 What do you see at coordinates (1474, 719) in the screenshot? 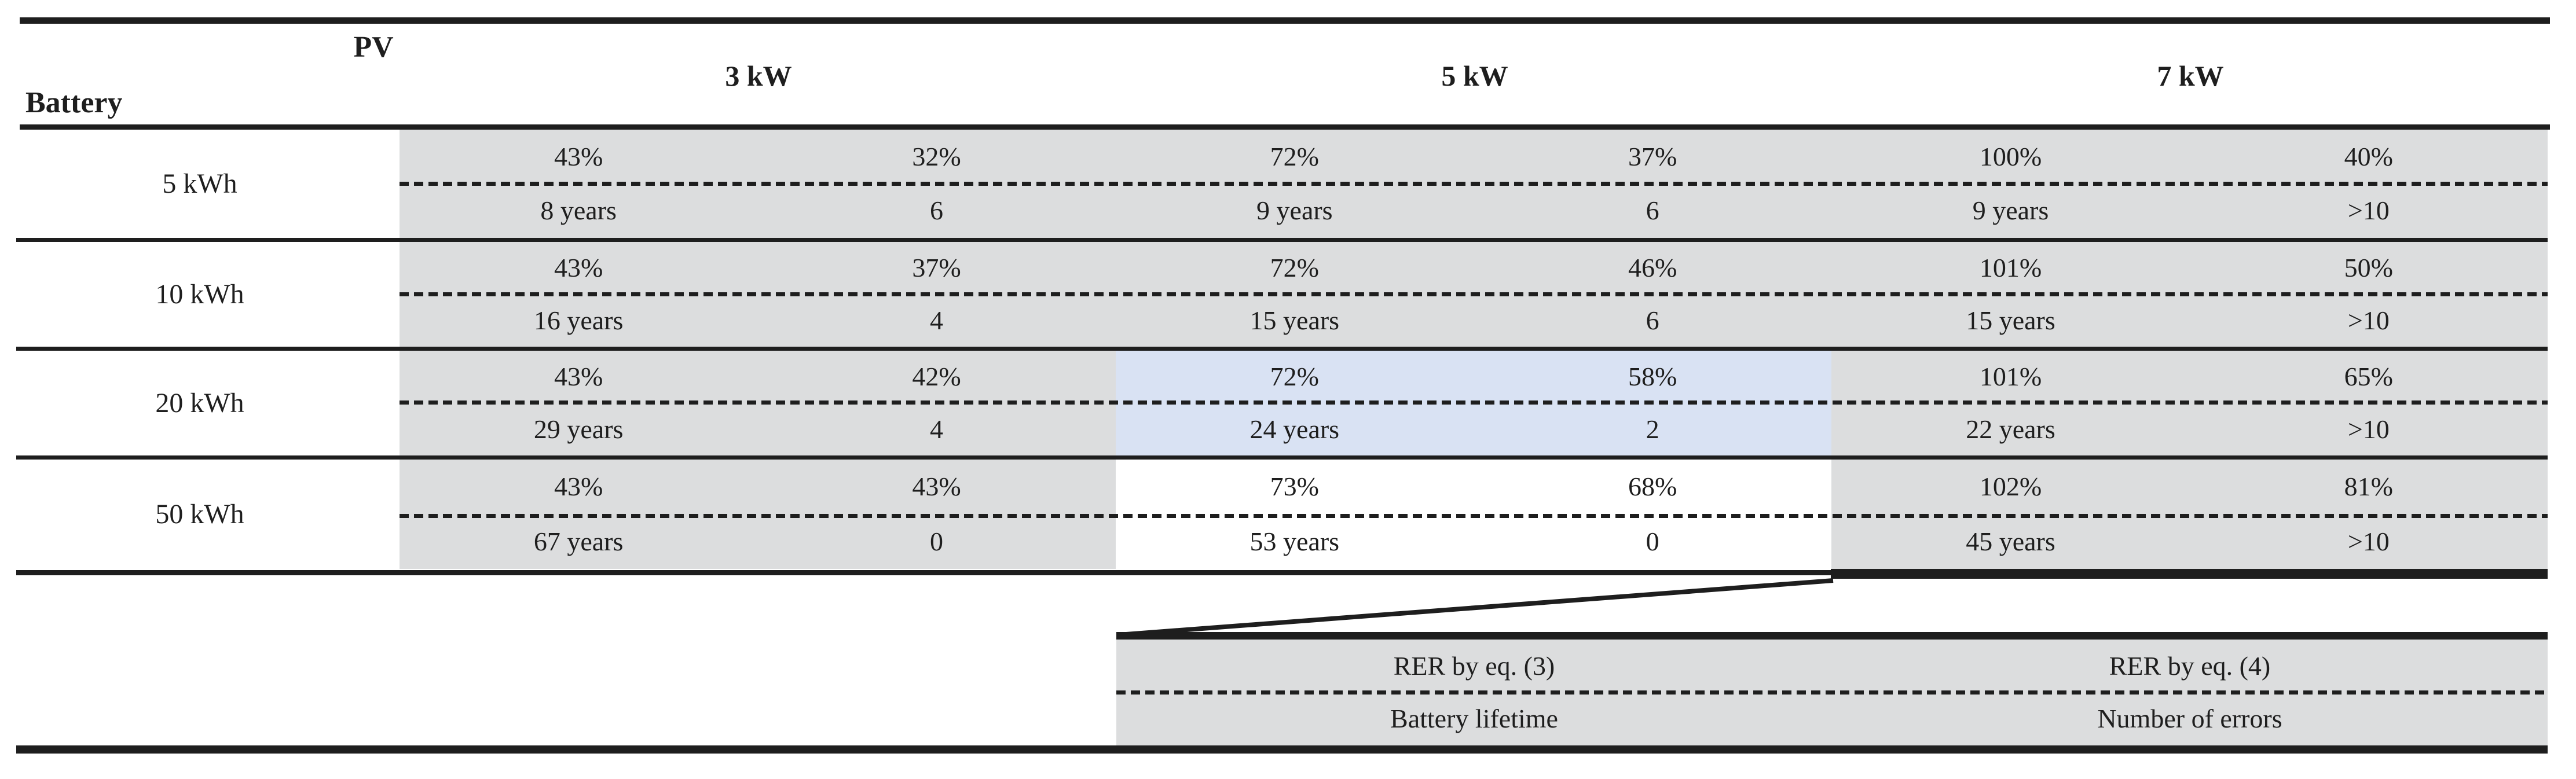
I see `legend-battery-lifetime: Battery lifetime` at bounding box center [1474, 719].